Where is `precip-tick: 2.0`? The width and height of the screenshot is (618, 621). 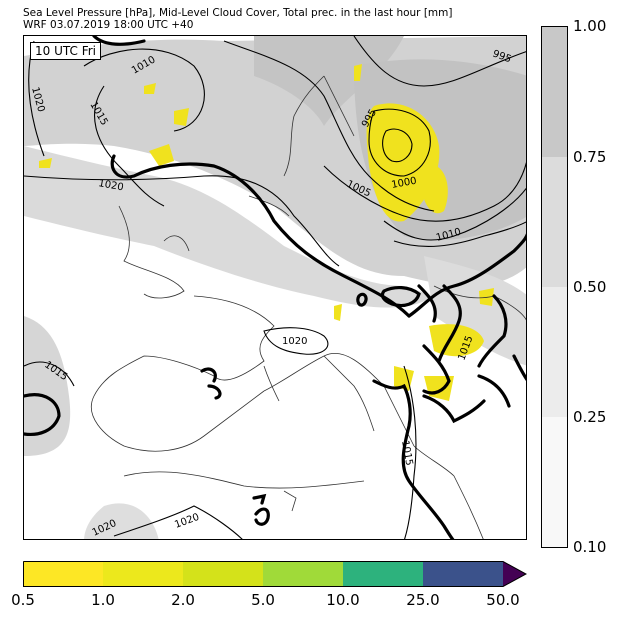 precip-tick: 2.0 is located at coordinates (183, 600).